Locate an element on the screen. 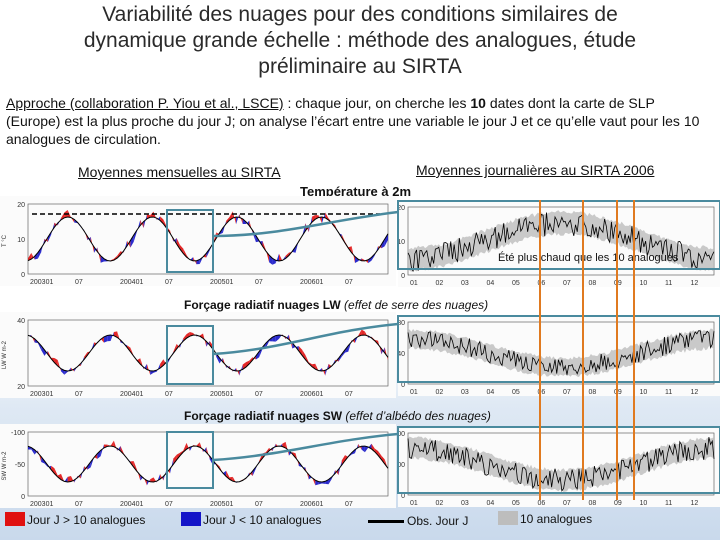 Image resolution: width=720 pixels, height=540 pixels. temperature-section-title: Température à 2m is located at coordinates (356, 191).